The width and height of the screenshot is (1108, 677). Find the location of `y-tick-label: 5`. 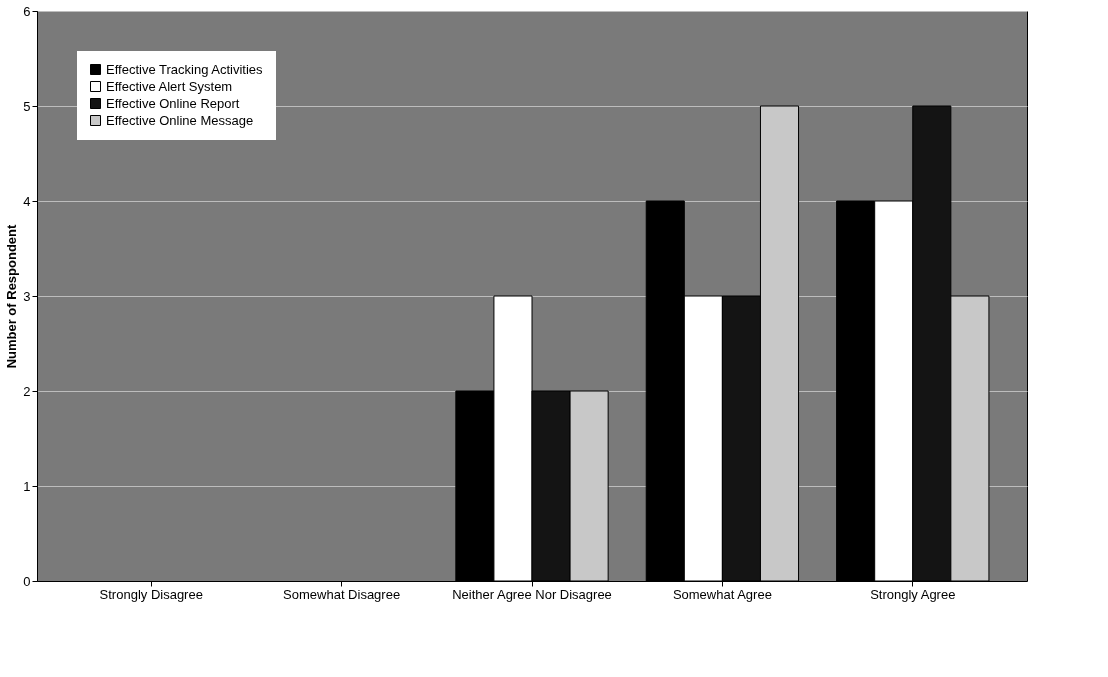

y-tick-label: 5 is located at coordinates (27, 106).